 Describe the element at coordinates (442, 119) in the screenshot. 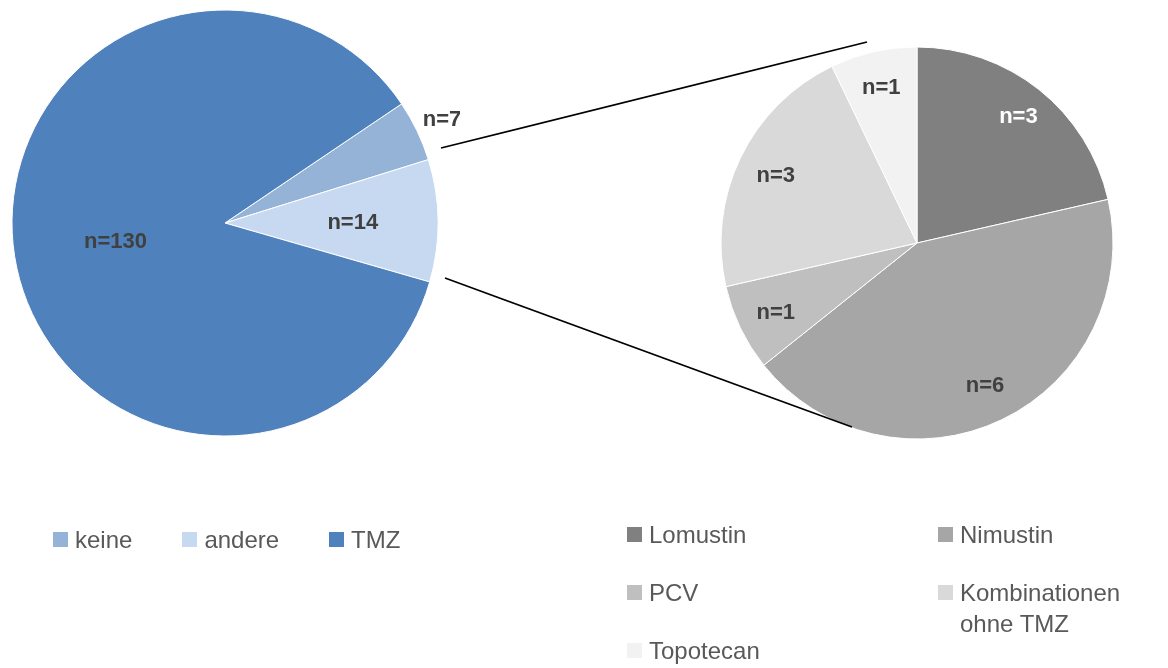

I see `data-label: n=7` at that location.